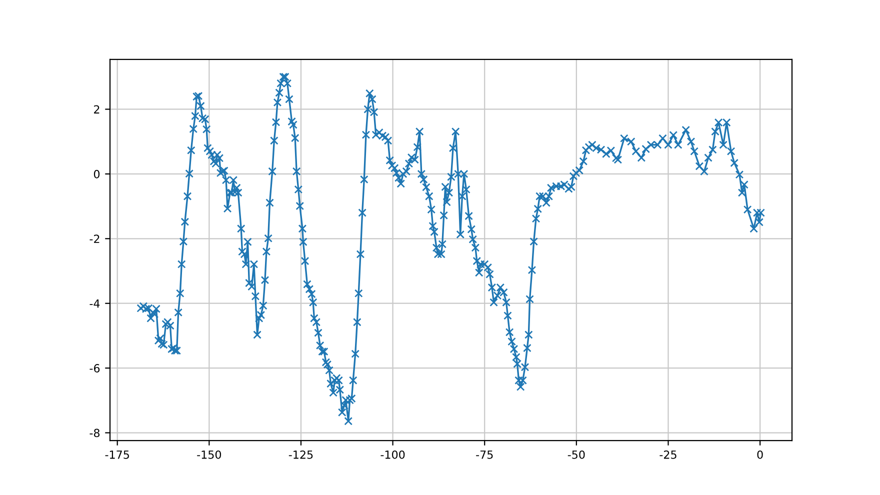 The width and height of the screenshot is (880, 495). What do you see at coordinates (97, 174) in the screenshot?
I see `y-tick-label: 0` at bounding box center [97, 174].